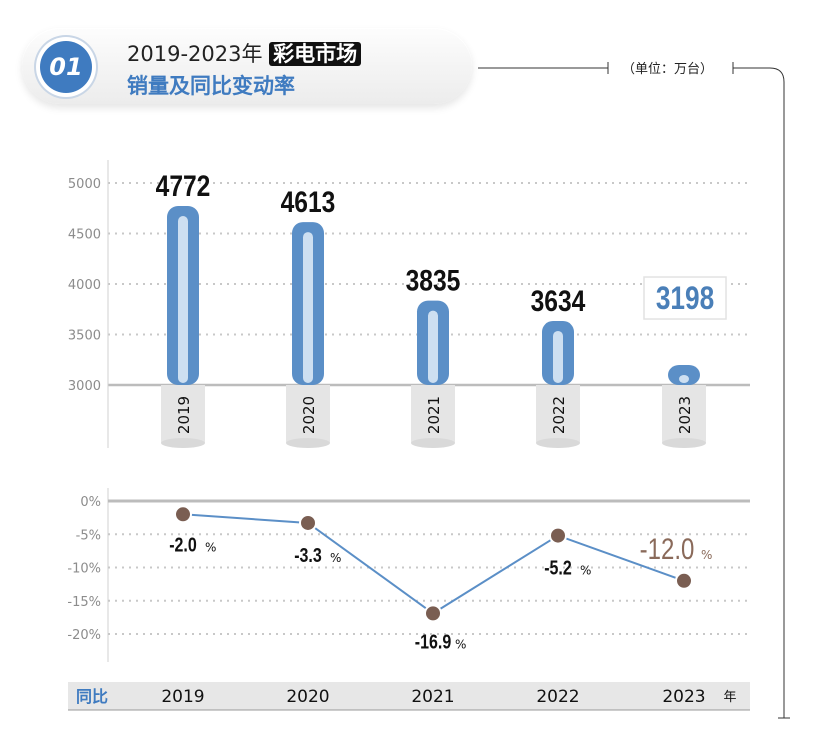 The height and width of the screenshot is (748, 831). What do you see at coordinates (88, 535) in the screenshot?
I see `line-y-tick-label: -5%` at bounding box center [88, 535].